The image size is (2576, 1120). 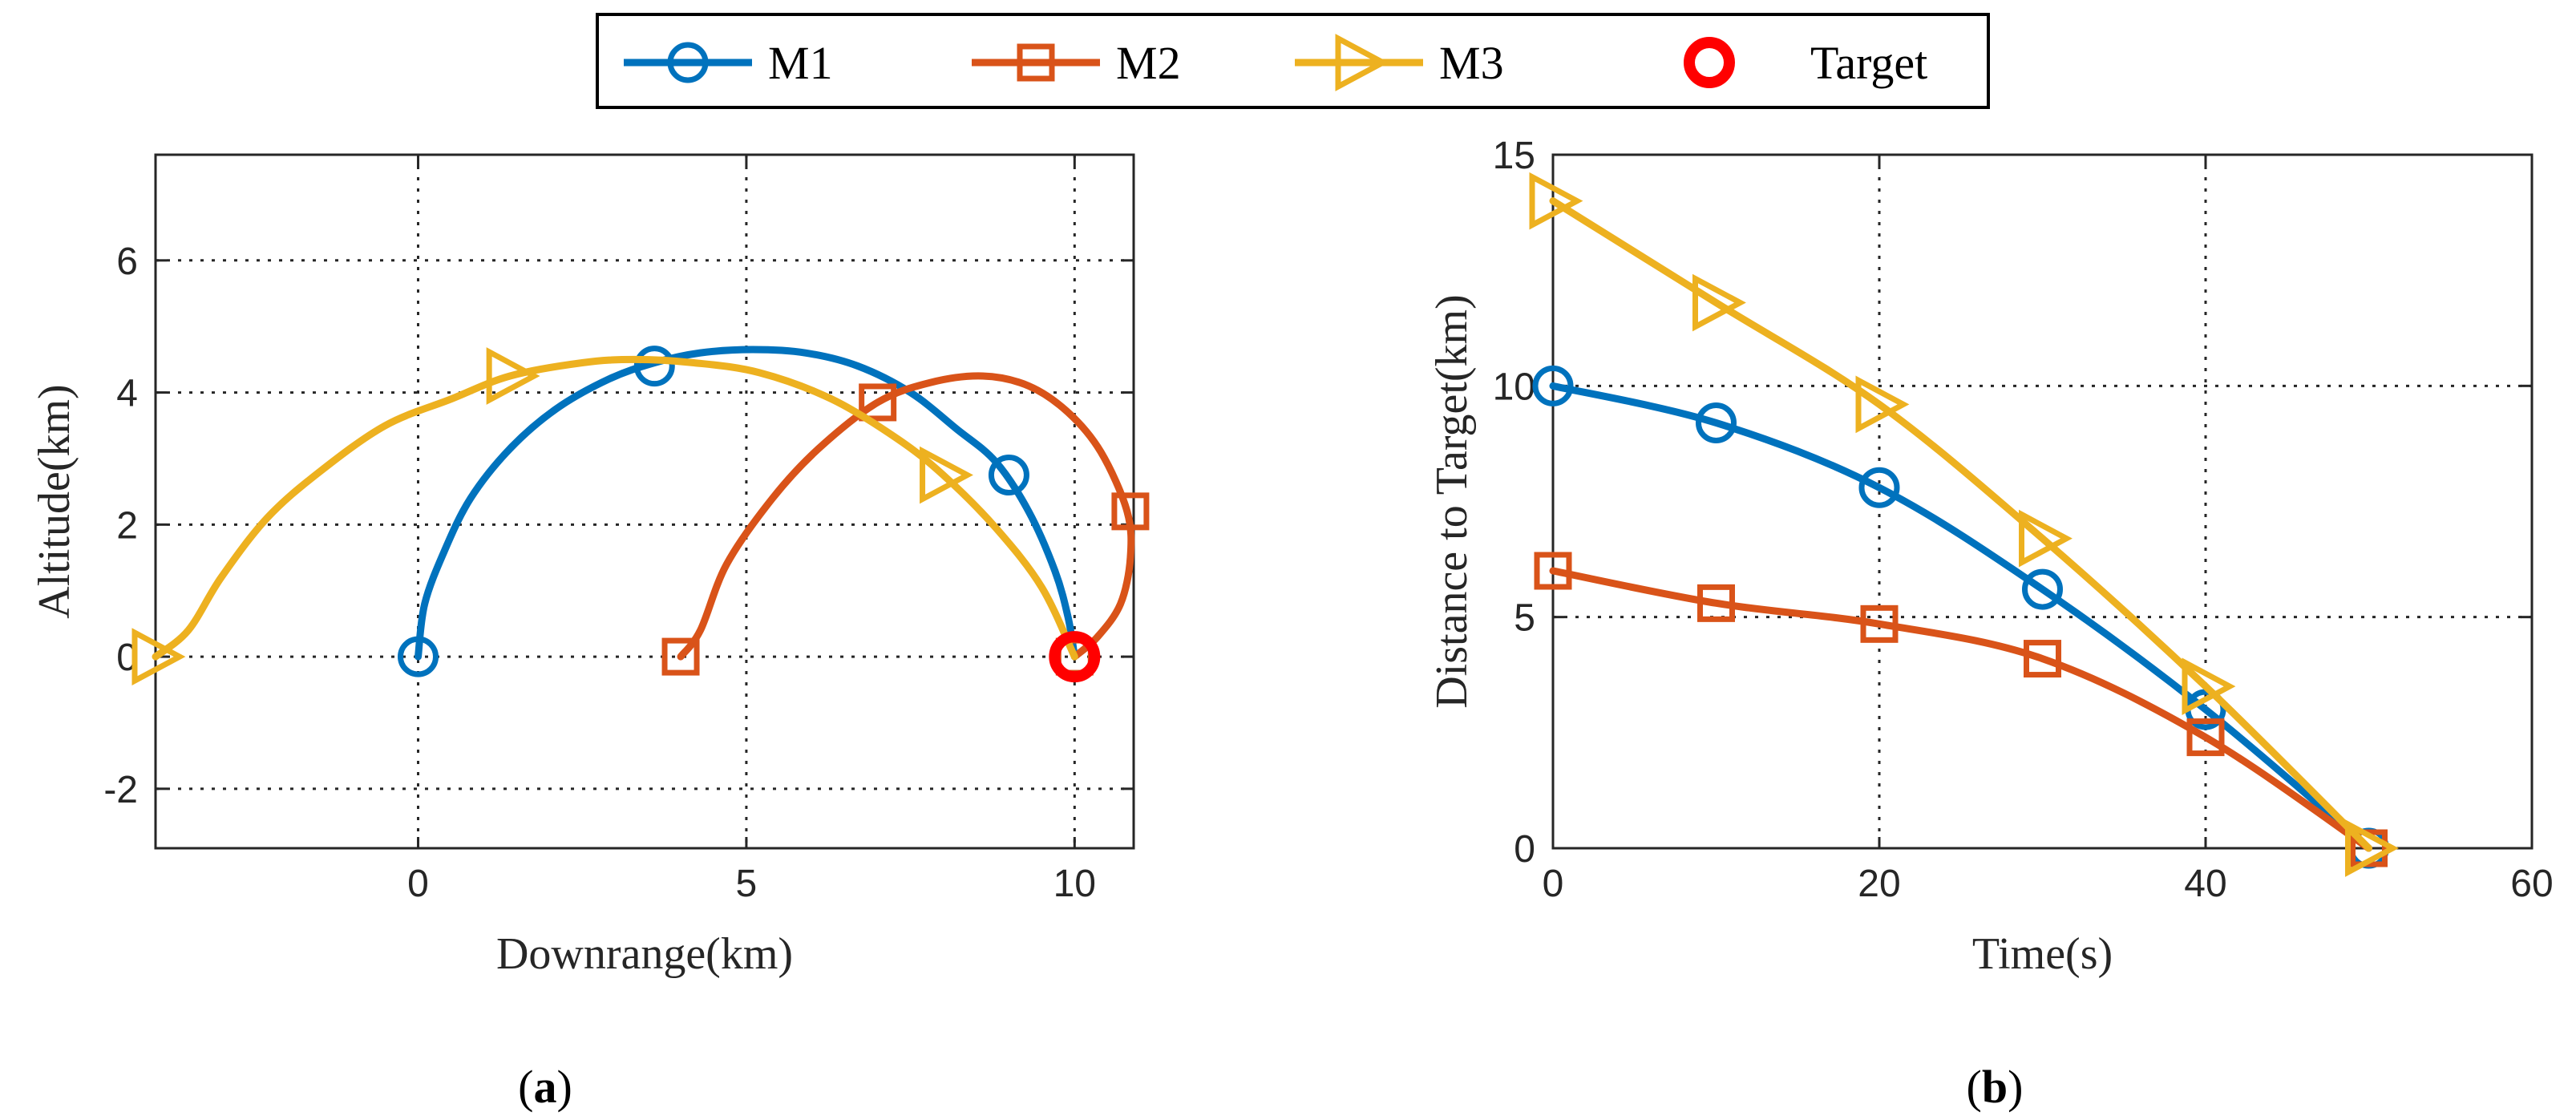 I want to click on legend-label-m3: M3, so click(x=1471, y=63).